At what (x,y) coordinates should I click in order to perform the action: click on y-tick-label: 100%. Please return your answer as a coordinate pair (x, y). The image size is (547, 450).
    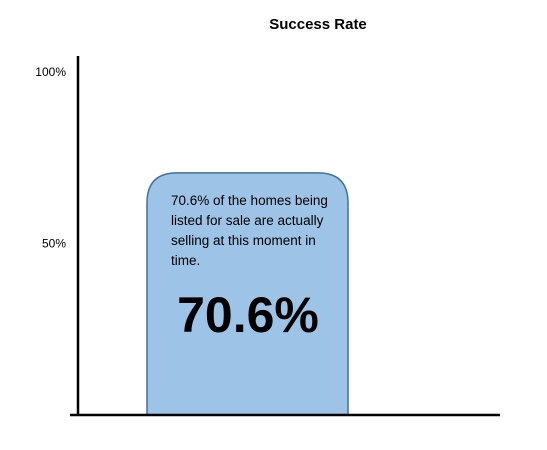
    Looking at the image, I should click on (50, 72).